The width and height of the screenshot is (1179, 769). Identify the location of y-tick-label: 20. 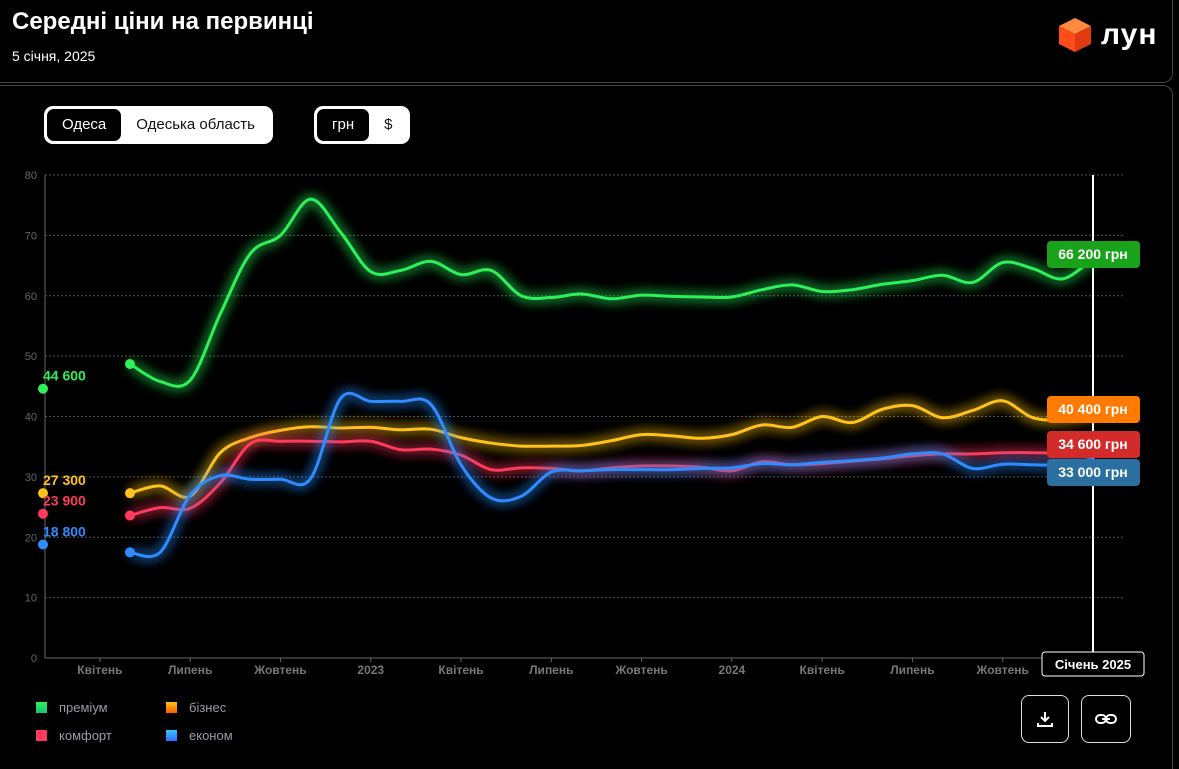
(31, 538).